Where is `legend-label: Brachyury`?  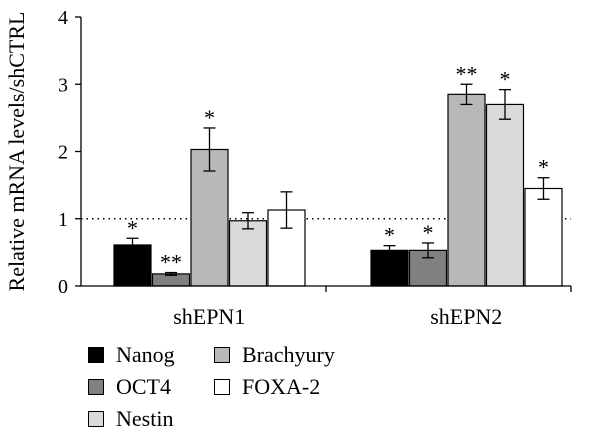 legend-label: Brachyury is located at coordinates (288, 354).